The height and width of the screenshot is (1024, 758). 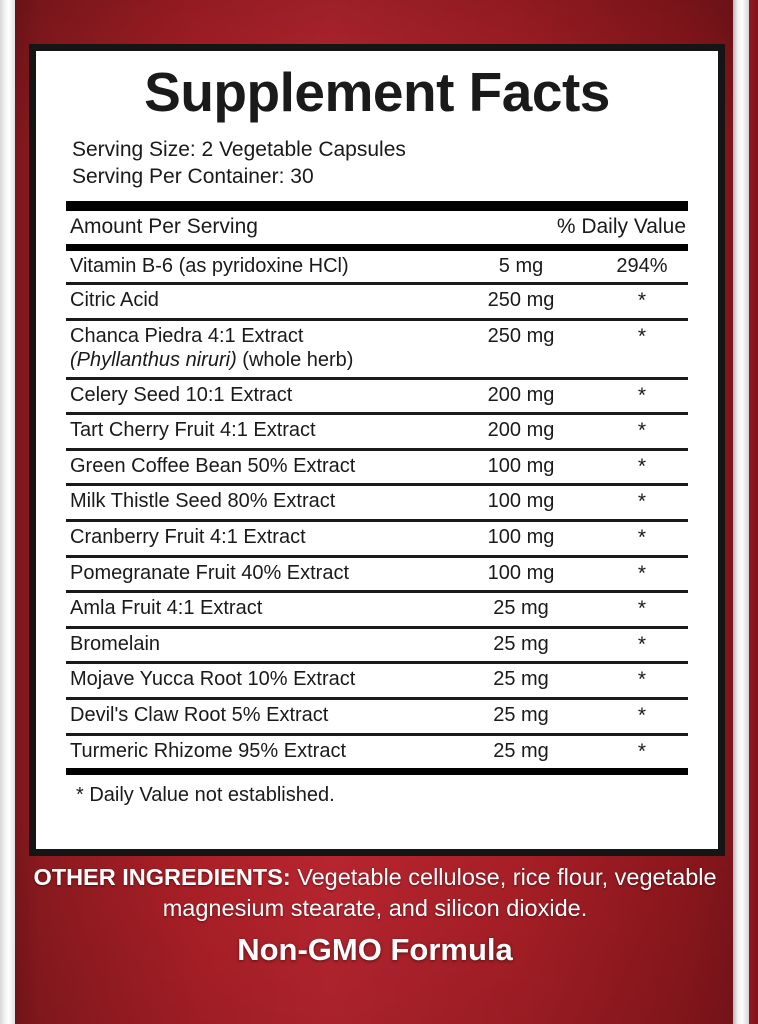 I want to click on ingredient-amount: 5 mg, so click(x=521, y=268).